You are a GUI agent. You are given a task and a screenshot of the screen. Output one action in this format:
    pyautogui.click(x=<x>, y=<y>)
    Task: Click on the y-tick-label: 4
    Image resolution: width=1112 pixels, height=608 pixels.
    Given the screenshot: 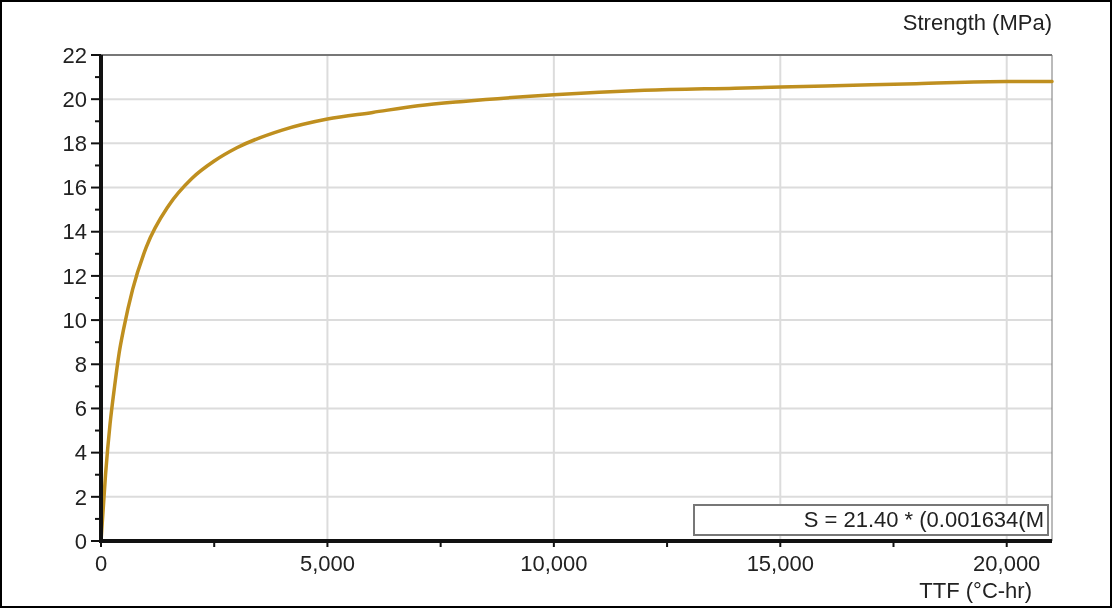 What is the action you would take?
    pyautogui.click(x=80, y=453)
    